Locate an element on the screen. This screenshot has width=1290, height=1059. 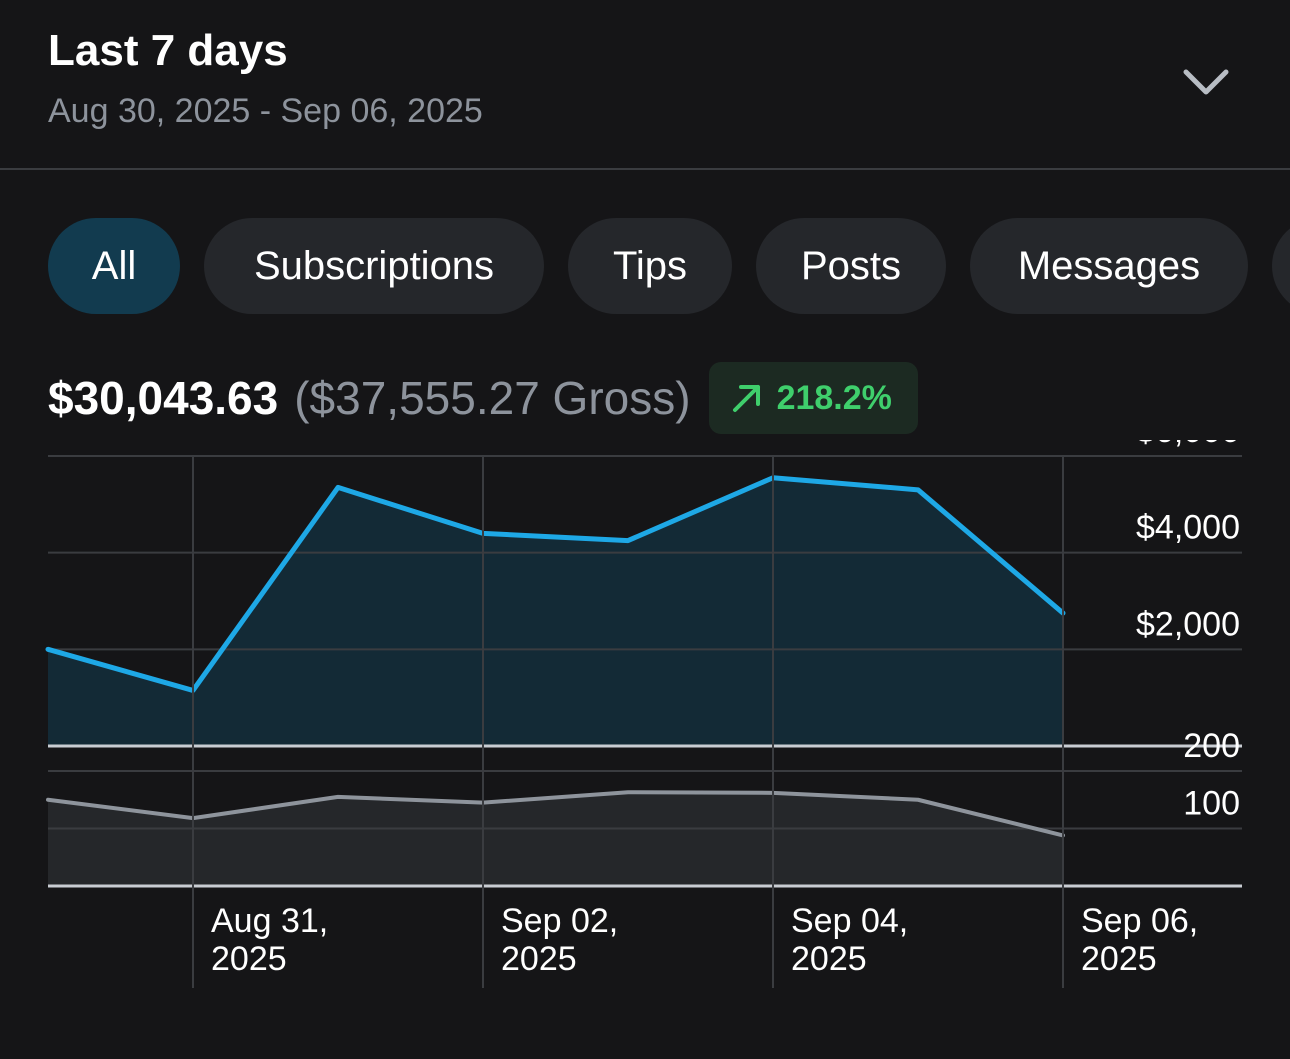
chevron-down-icon is located at coordinates (1206, 82).